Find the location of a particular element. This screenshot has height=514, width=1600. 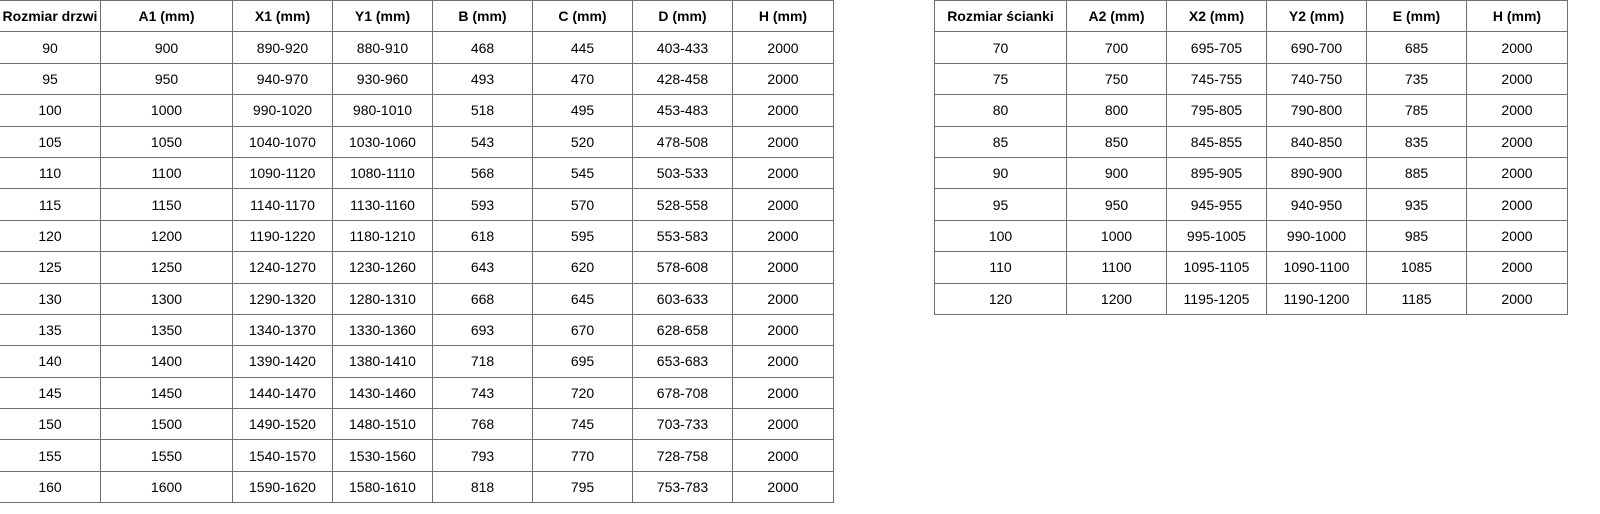

column-header: Y2 (mm) is located at coordinates (1316, 16).